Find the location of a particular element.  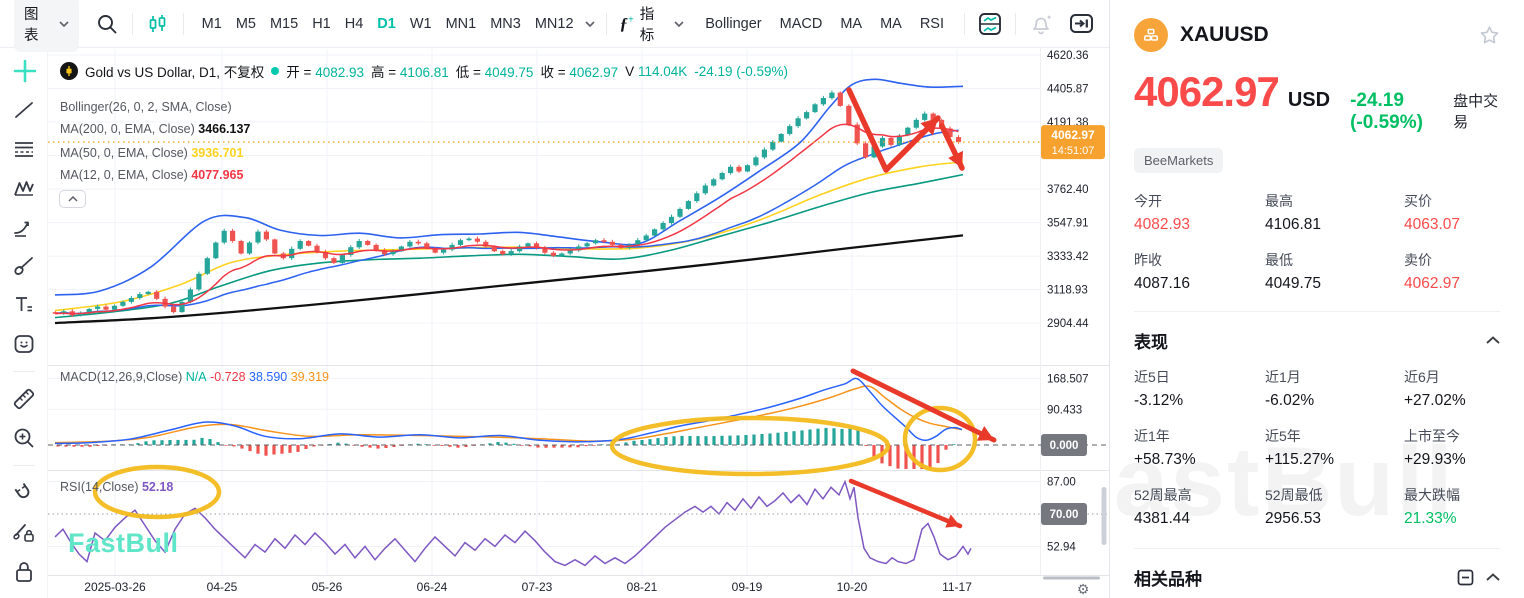

perf-52w-low: 52周最低 2956.53 is located at coordinates (1294, 507).